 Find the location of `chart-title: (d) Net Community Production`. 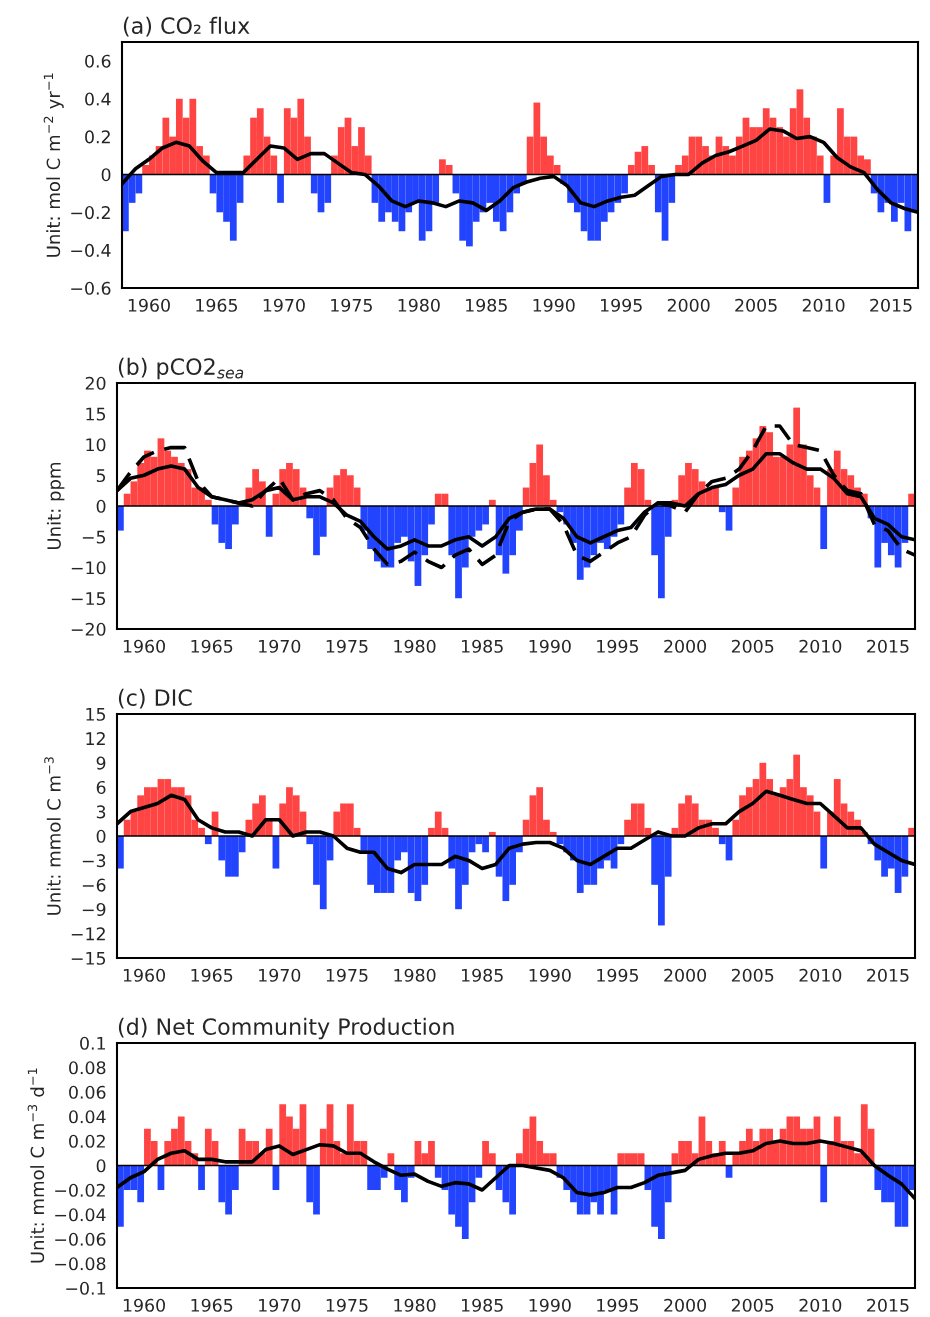

chart-title: (d) Net Community Production is located at coordinates (286, 1028).